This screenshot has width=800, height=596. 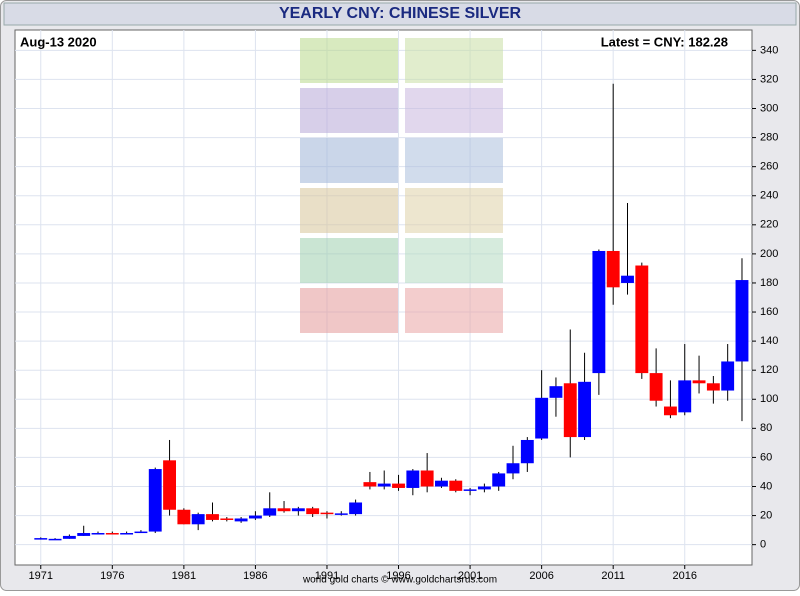 I want to click on y-tick-label: 320, so click(x=769, y=79).